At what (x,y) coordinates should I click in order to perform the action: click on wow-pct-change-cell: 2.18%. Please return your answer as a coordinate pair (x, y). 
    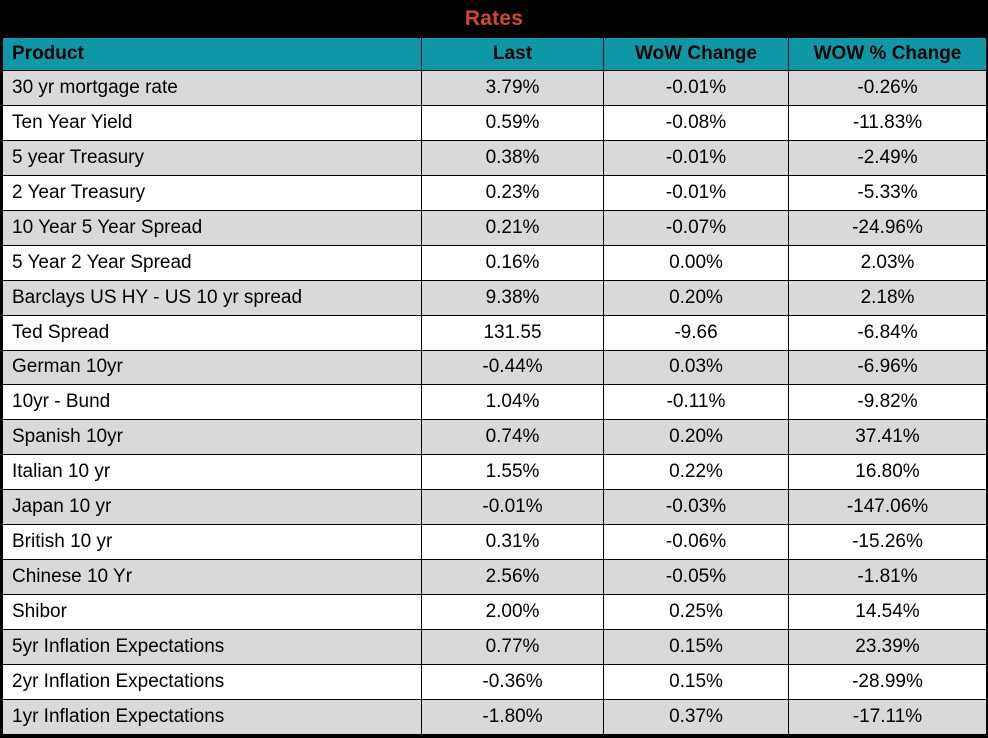
    Looking at the image, I should click on (887, 297).